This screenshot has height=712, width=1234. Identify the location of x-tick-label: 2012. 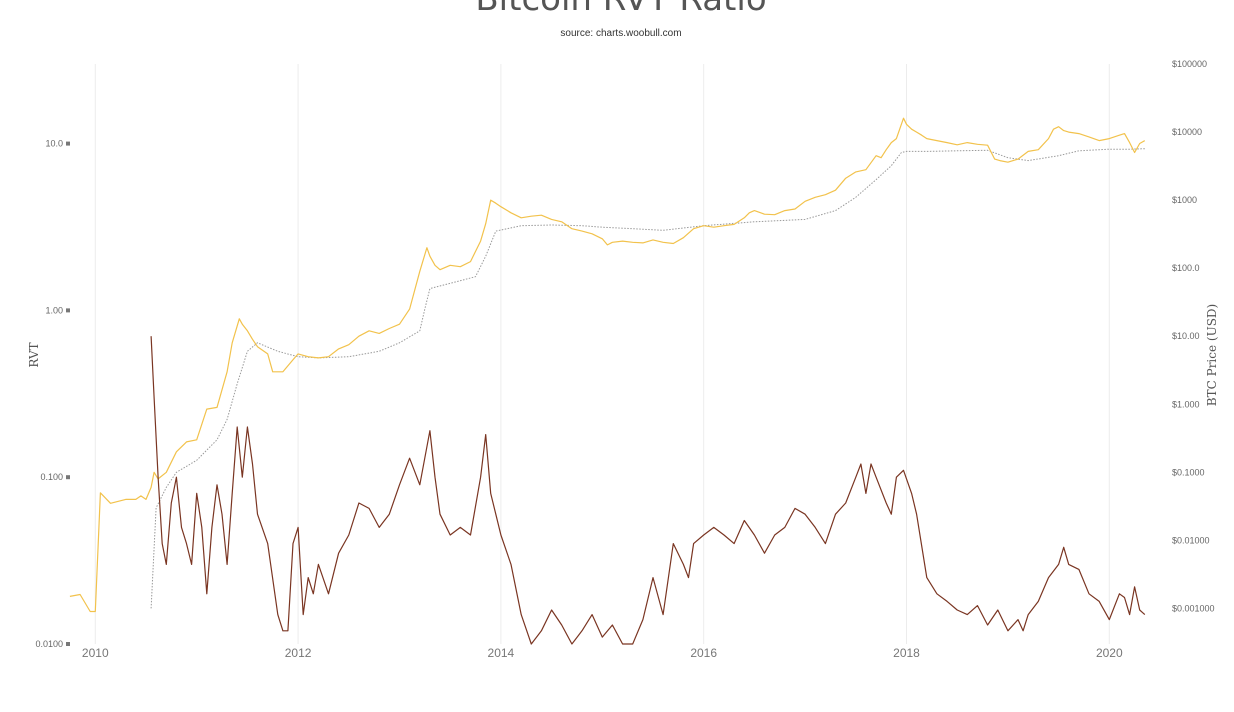
(298, 653).